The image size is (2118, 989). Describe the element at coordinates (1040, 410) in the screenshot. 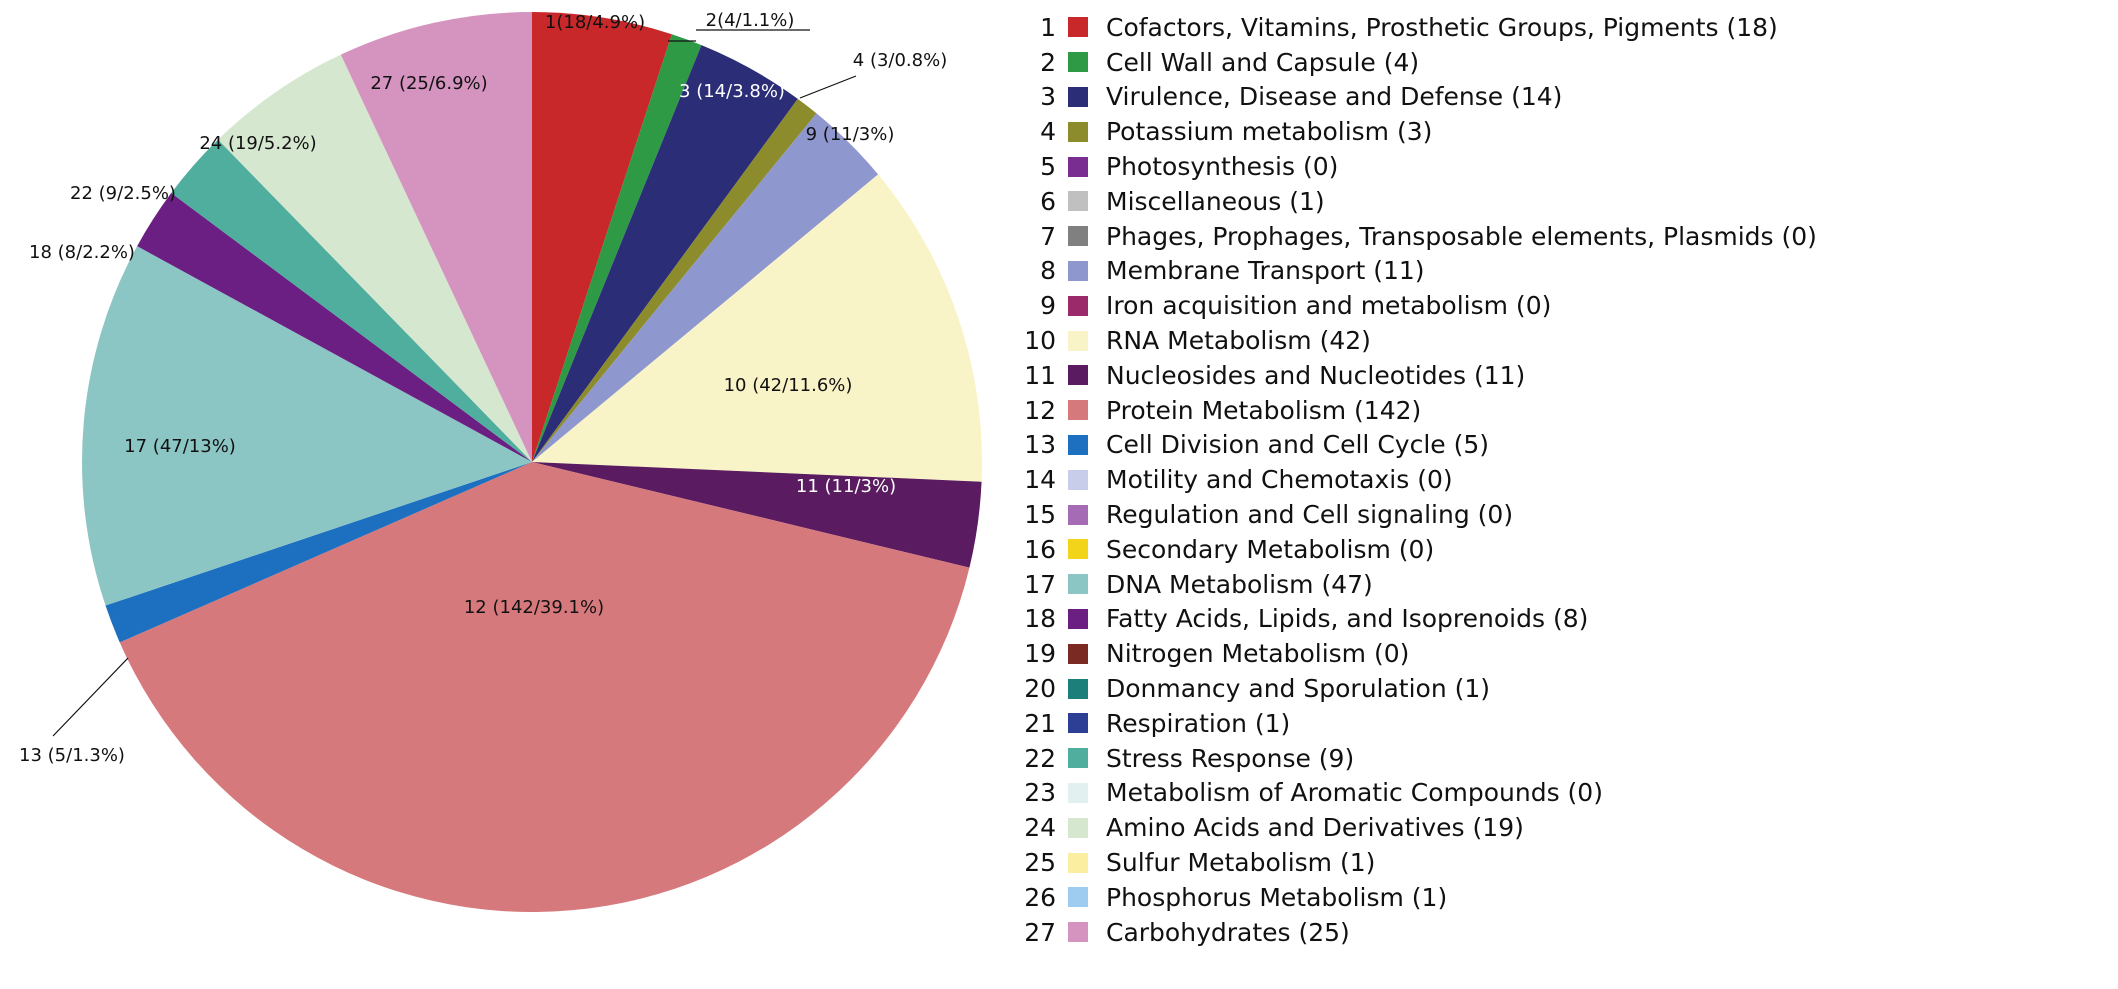

I see `legend-item-number: 12` at that location.